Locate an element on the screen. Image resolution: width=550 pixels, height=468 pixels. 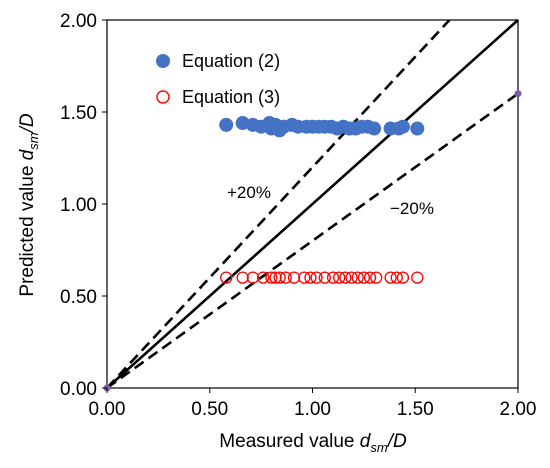
x-tick-label-3: 1.50 is located at coordinates (415, 409).